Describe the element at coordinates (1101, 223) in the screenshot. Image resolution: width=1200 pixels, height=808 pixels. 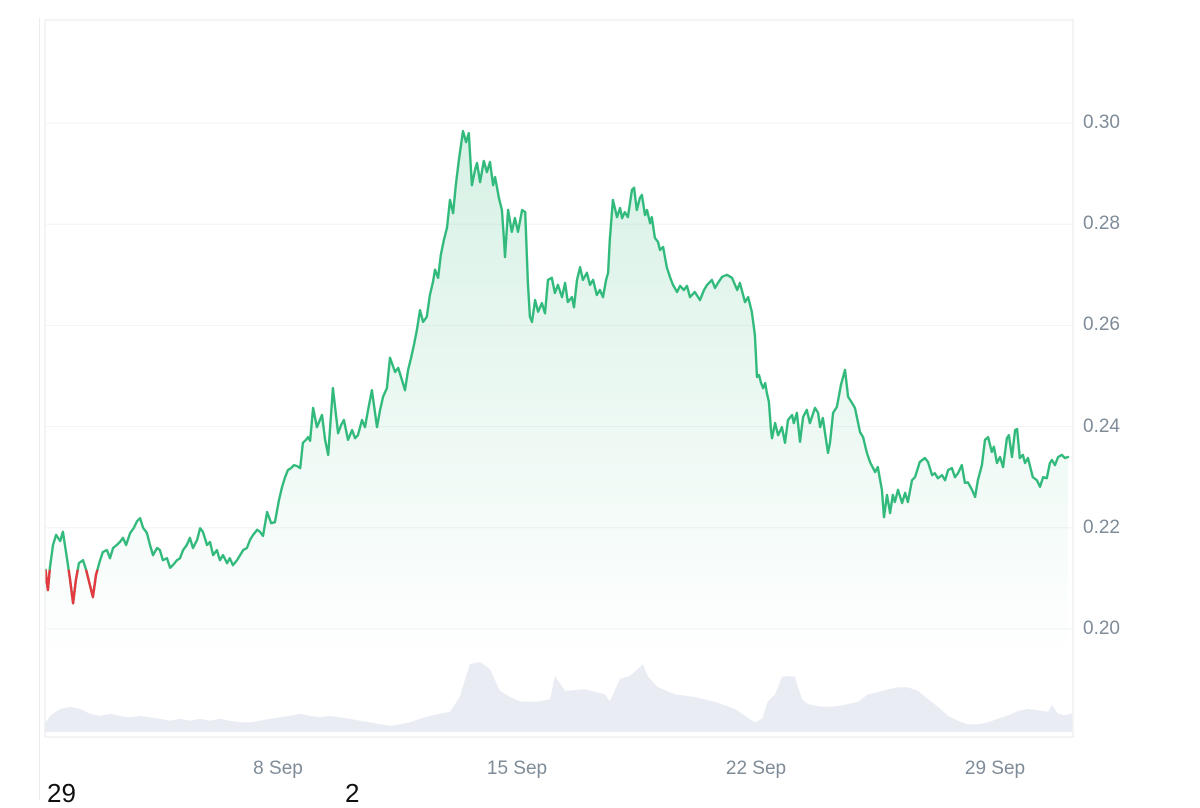
I see `y-axis-label-0.28: 0.28` at that location.